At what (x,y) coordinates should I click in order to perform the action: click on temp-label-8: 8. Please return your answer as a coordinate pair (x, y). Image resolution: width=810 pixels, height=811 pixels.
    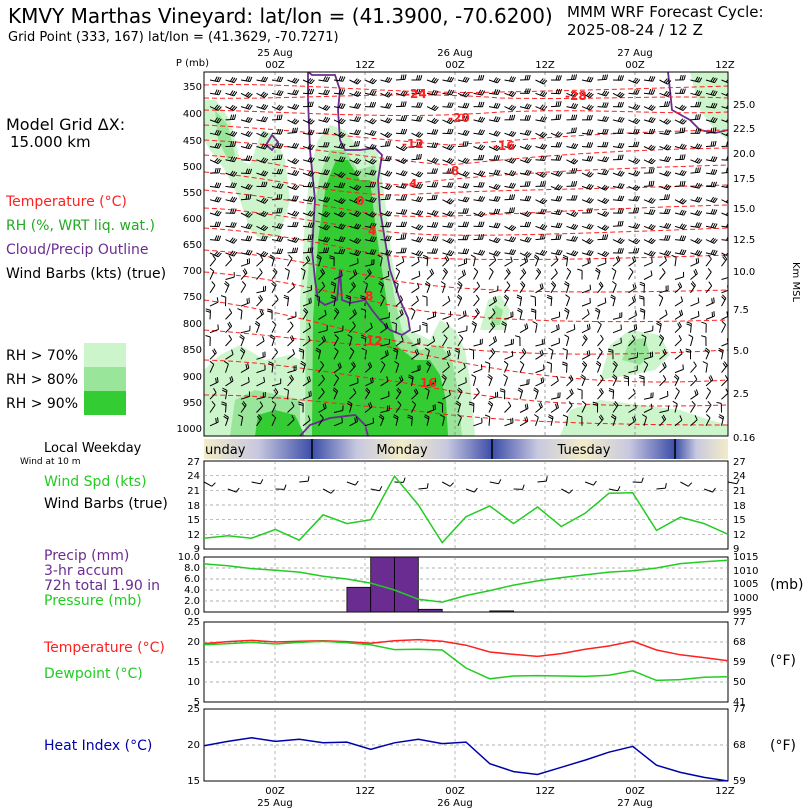
    Looking at the image, I should click on (369, 296).